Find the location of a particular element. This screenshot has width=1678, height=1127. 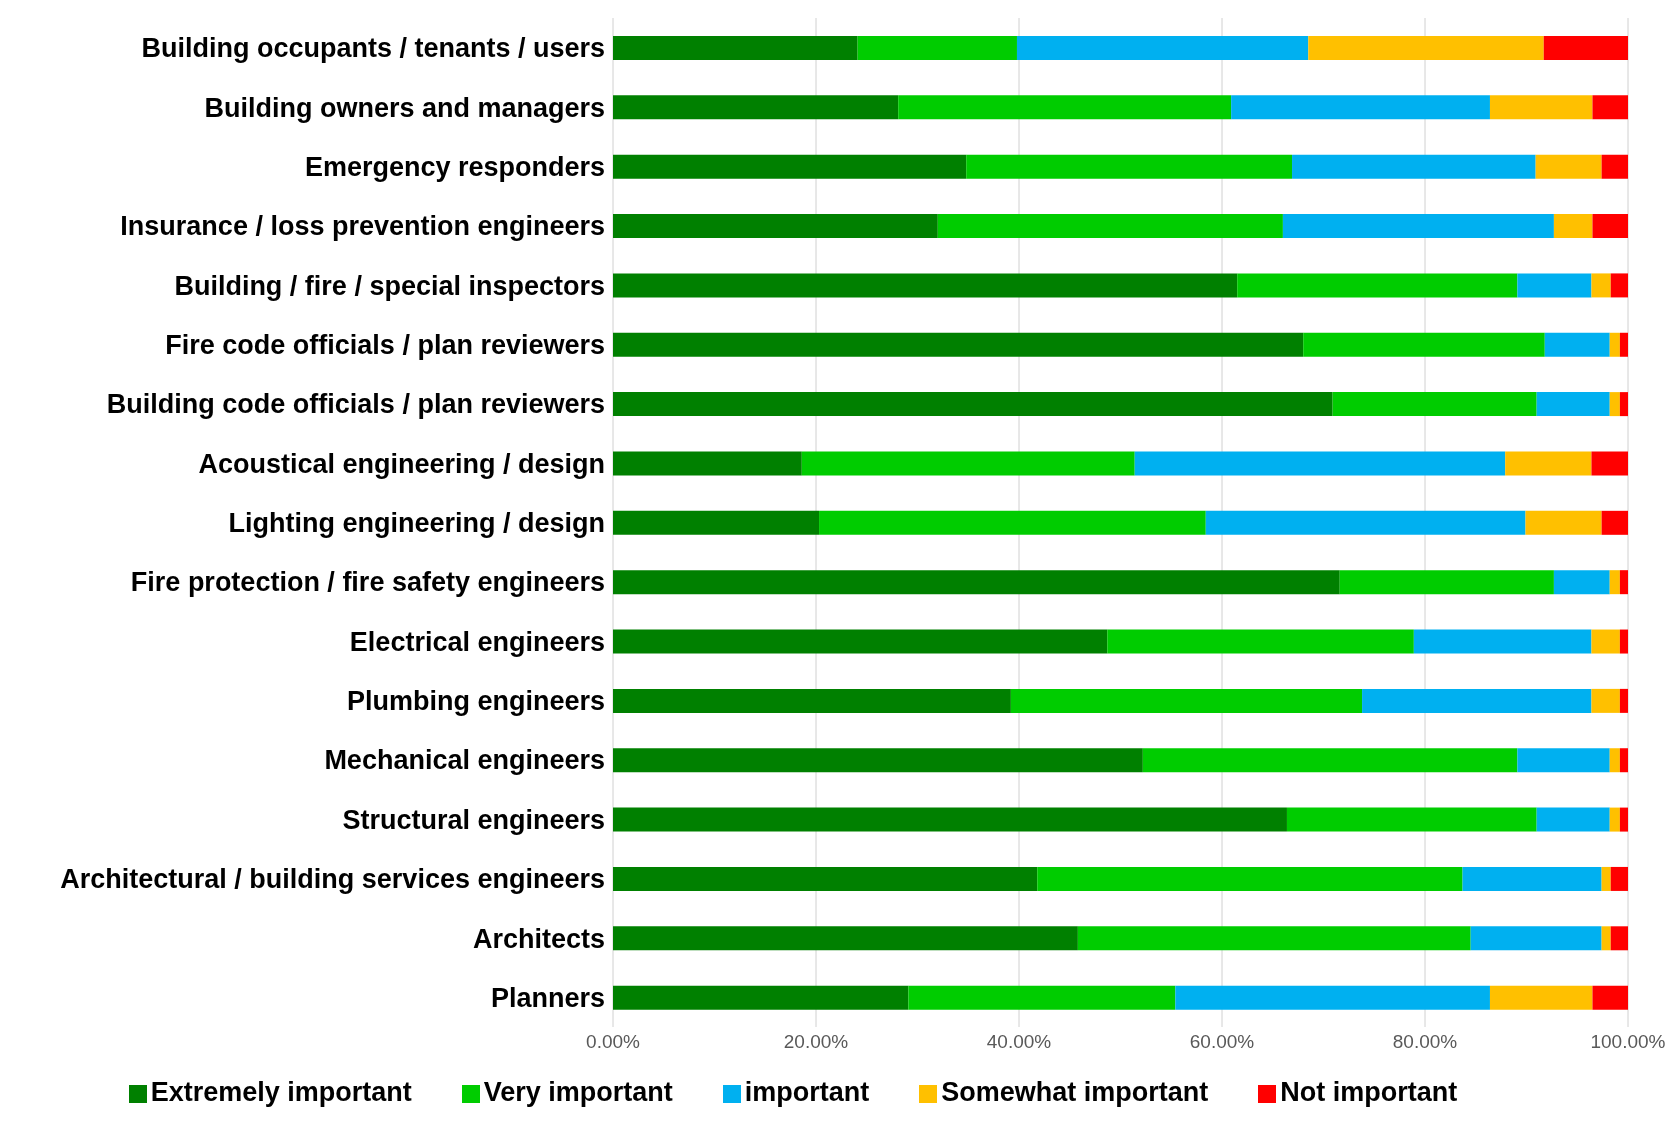

y-tick-label: Insurance / loss prevention engineers is located at coordinates (362, 226).